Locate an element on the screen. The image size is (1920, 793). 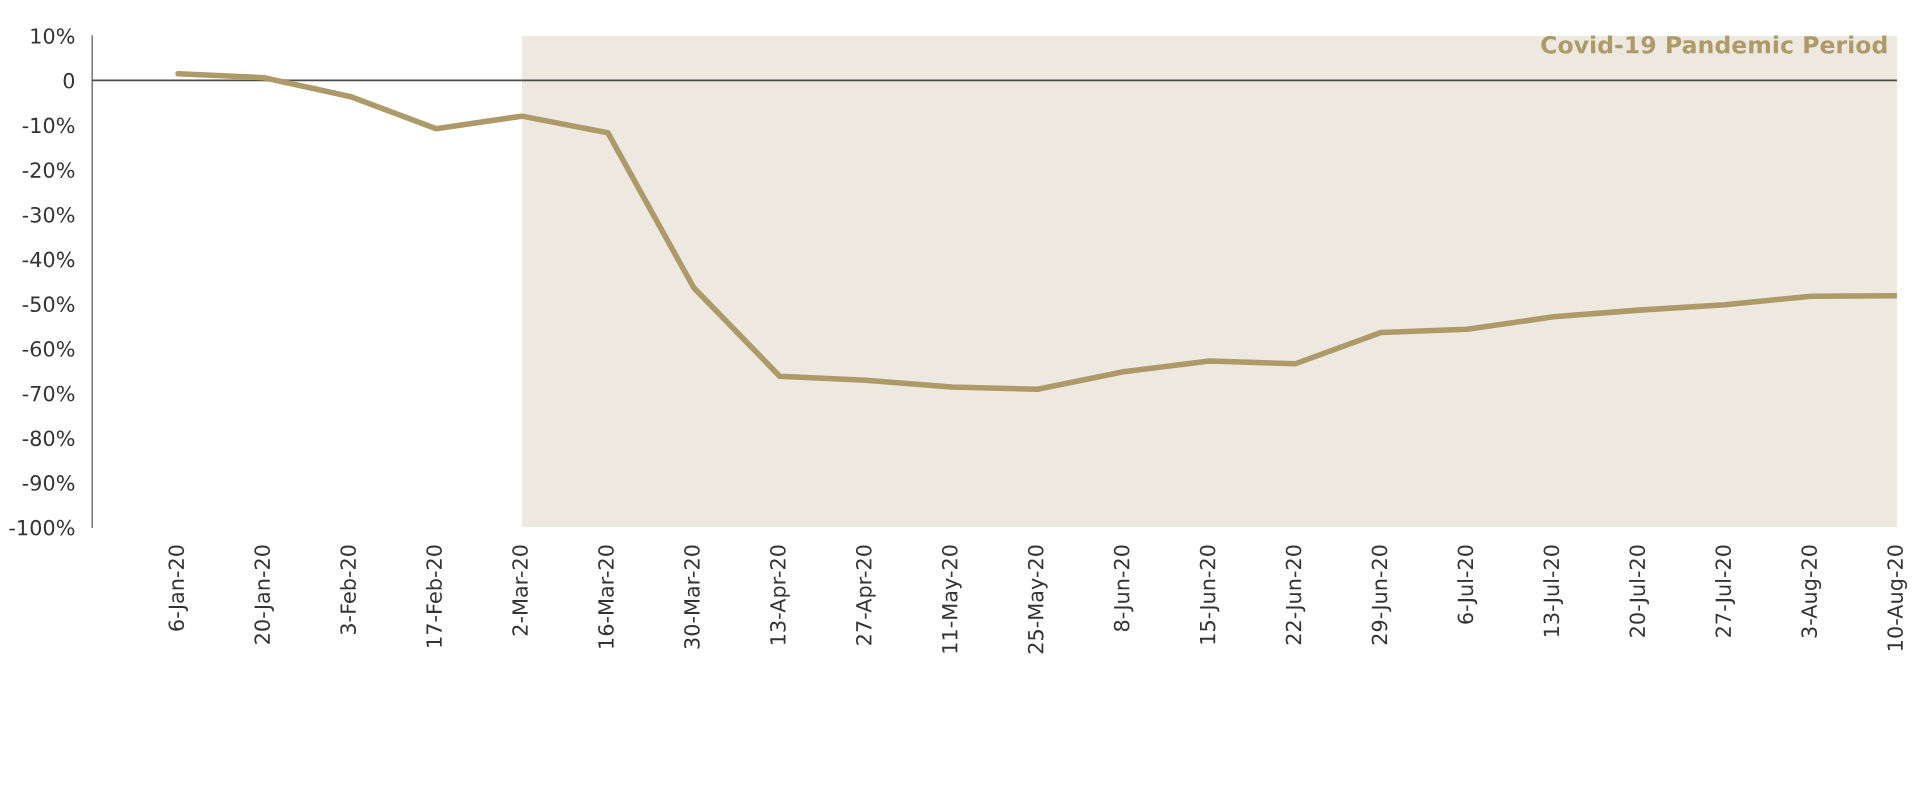
x-tick-label: 29-Jun-20 is located at coordinates (1381, 595).